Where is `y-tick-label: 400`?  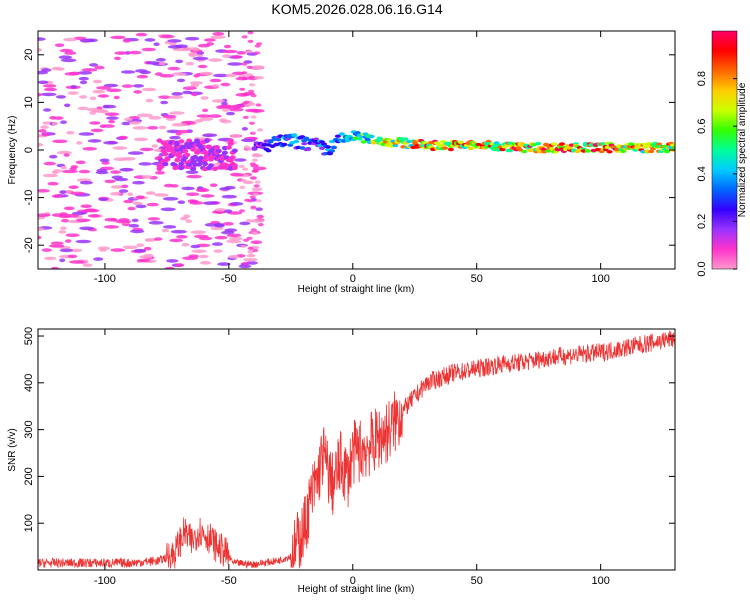 y-tick-label: 400 is located at coordinates (29, 383).